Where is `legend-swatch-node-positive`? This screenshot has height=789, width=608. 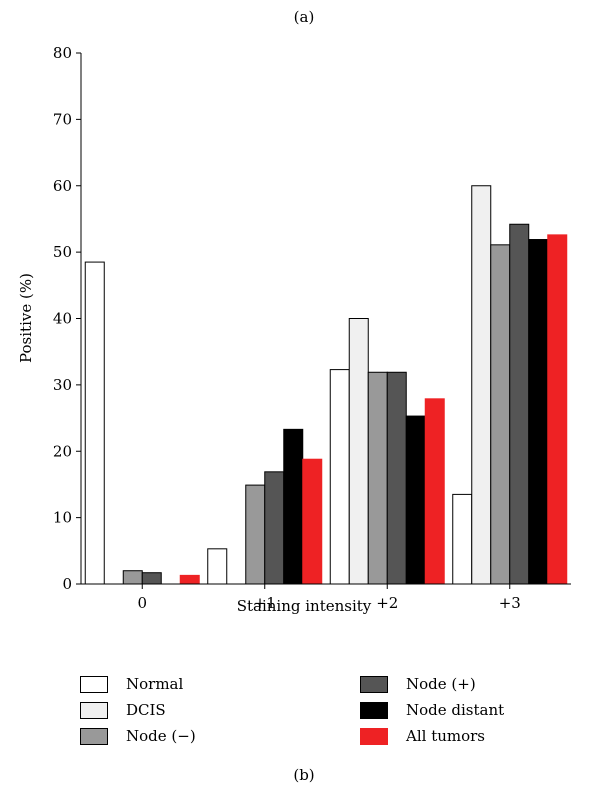
legend-swatch-node-positive is located at coordinates (374, 684).